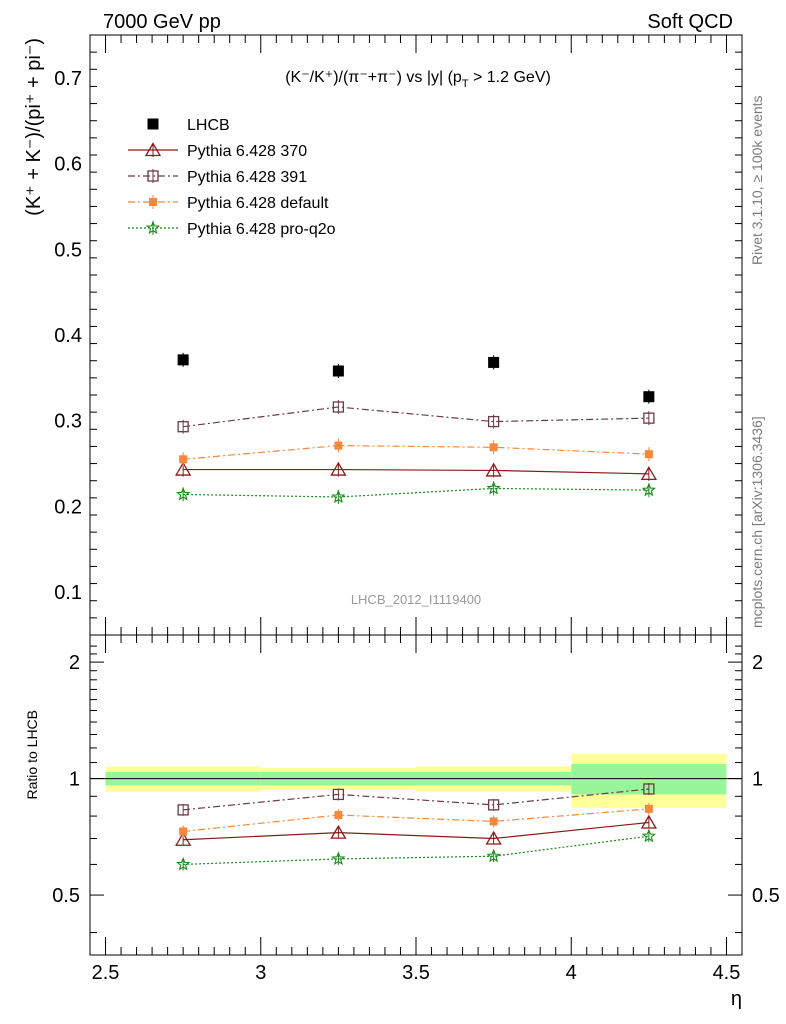 This screenshot has width=786, height=1024. Describe the element at coordinates (68, 165) in the screenshot. I see `y-tick-label: 0.6` at that location.